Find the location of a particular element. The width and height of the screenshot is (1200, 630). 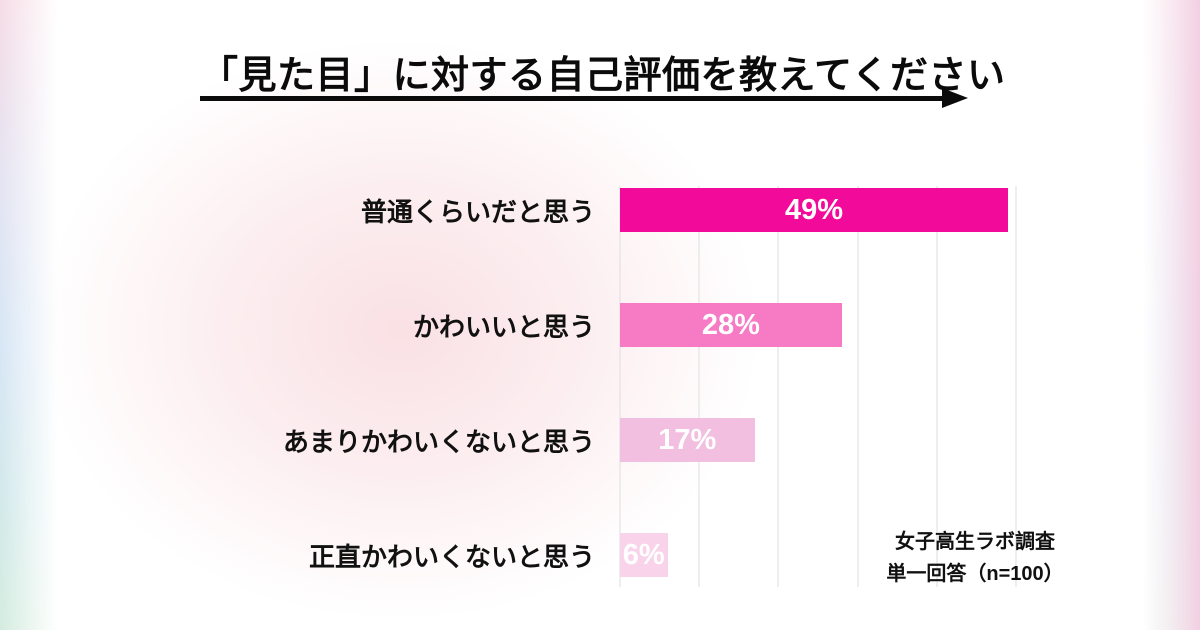

bar: 28% is located at coordinates (731, 325).